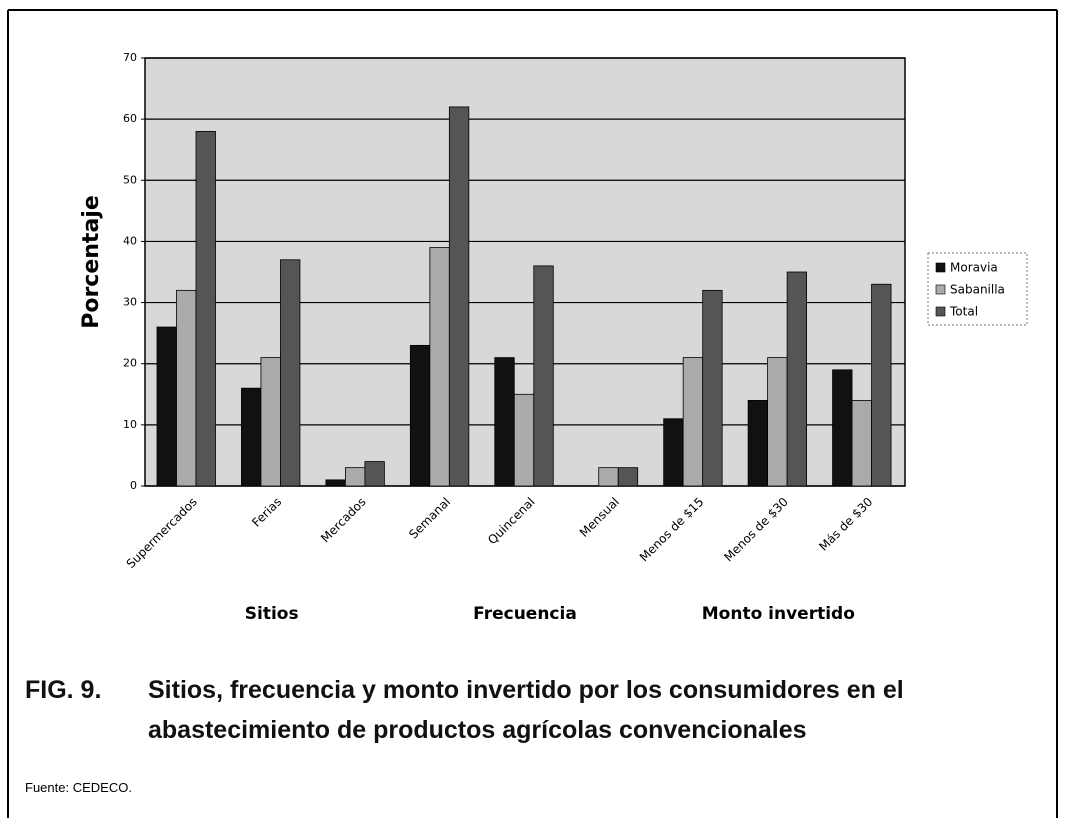  I want to click on x-tick-label: Mensual, so click(599, 517).